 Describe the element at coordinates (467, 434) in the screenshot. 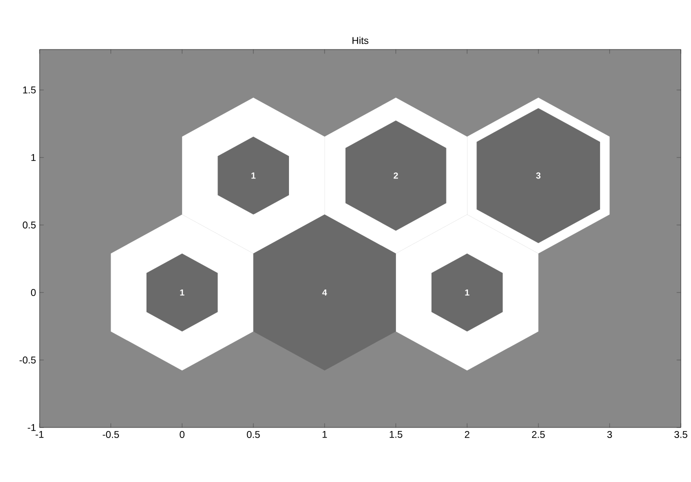

I see `x-tick-label: 2` at that location.